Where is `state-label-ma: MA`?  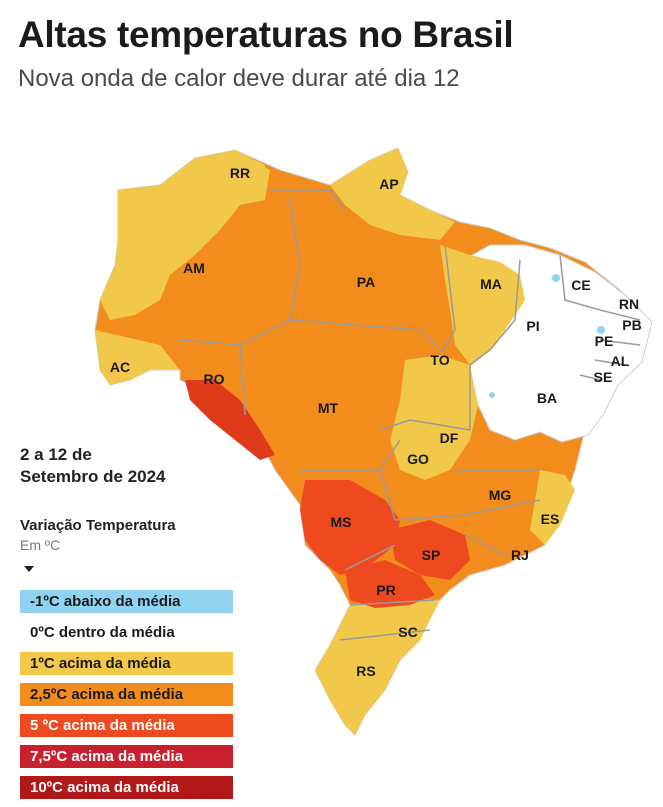
state-label-ma: MA is located at coordinates (491, 284).